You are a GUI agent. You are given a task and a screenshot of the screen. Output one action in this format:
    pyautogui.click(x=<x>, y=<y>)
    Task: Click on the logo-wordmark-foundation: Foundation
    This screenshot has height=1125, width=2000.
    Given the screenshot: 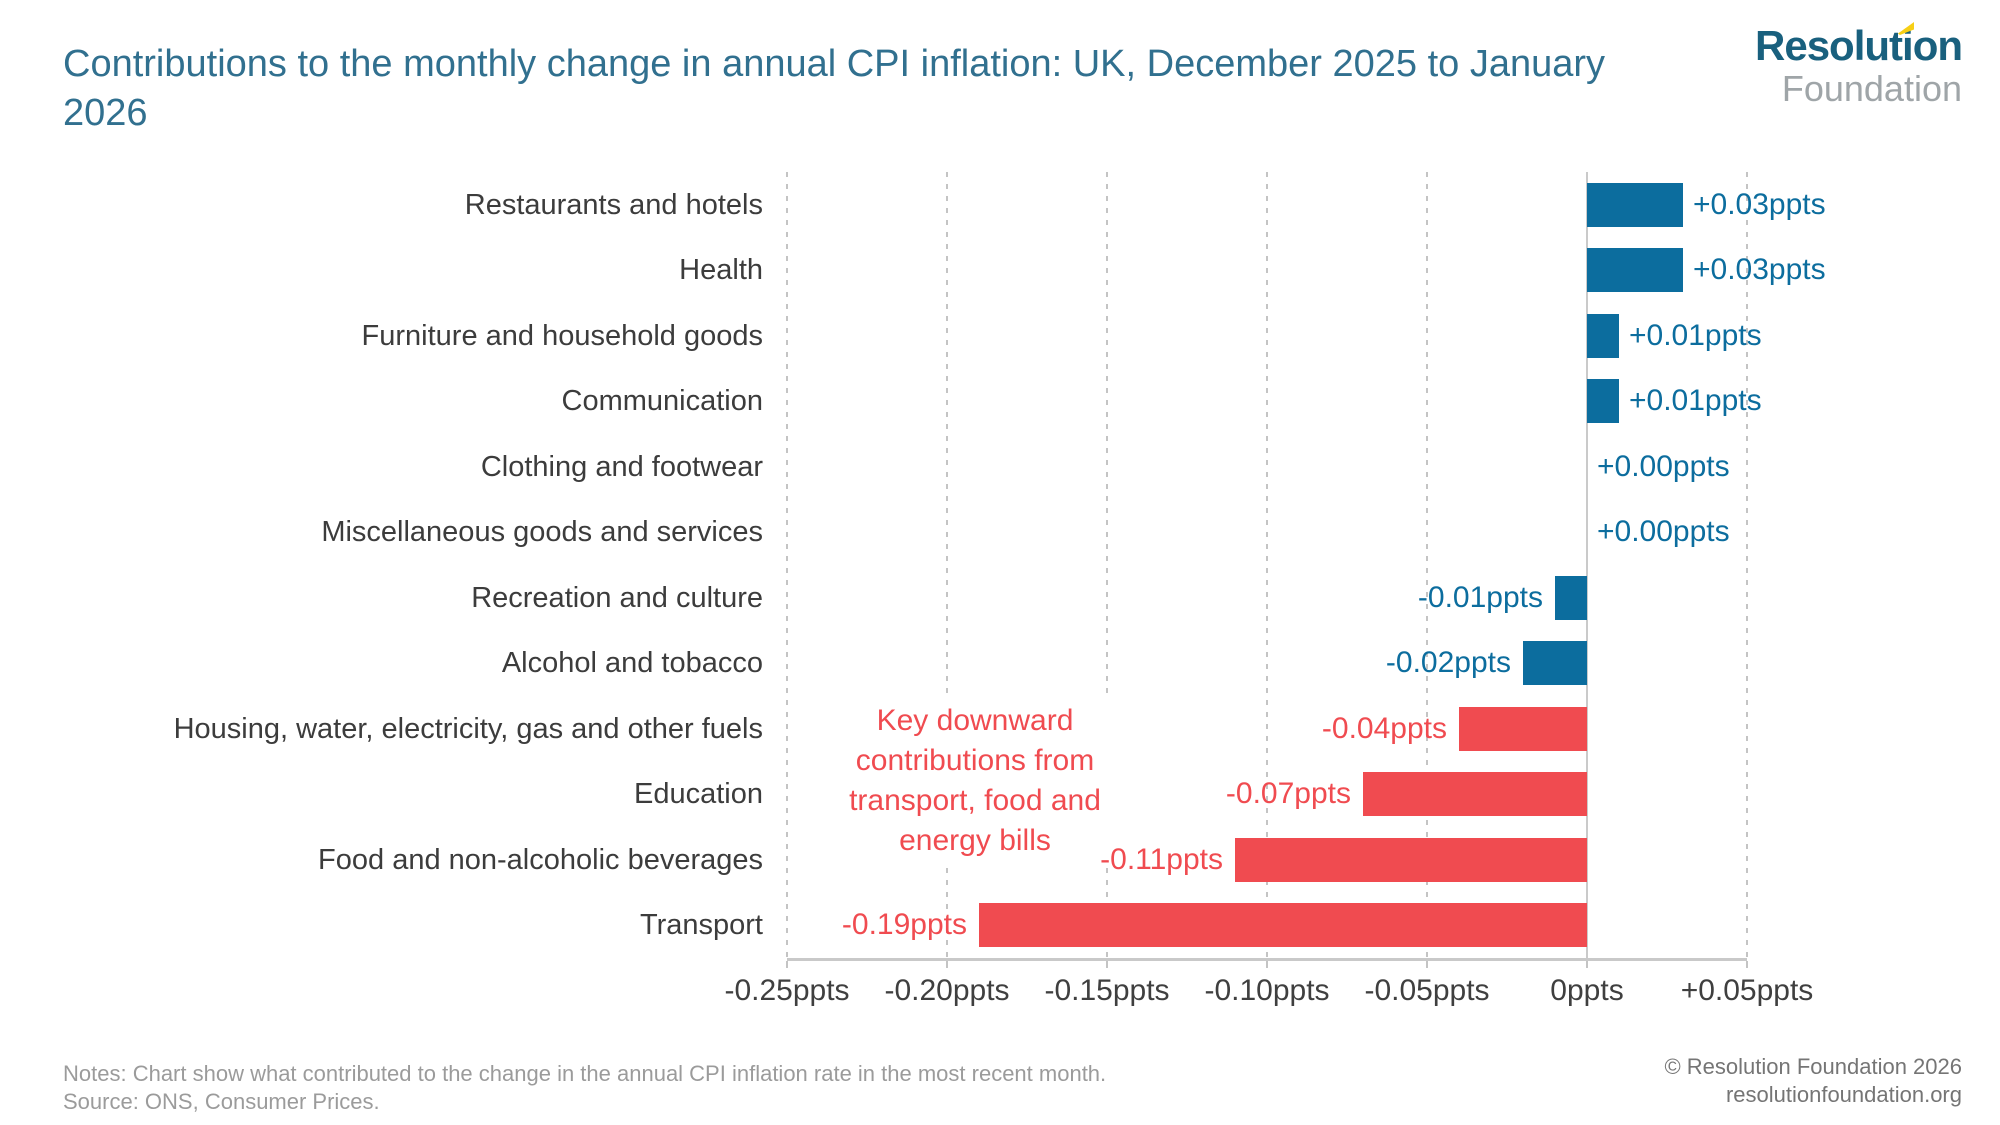 What is the action you would take?
    pyautogui.click(x=1871, y=88)
    